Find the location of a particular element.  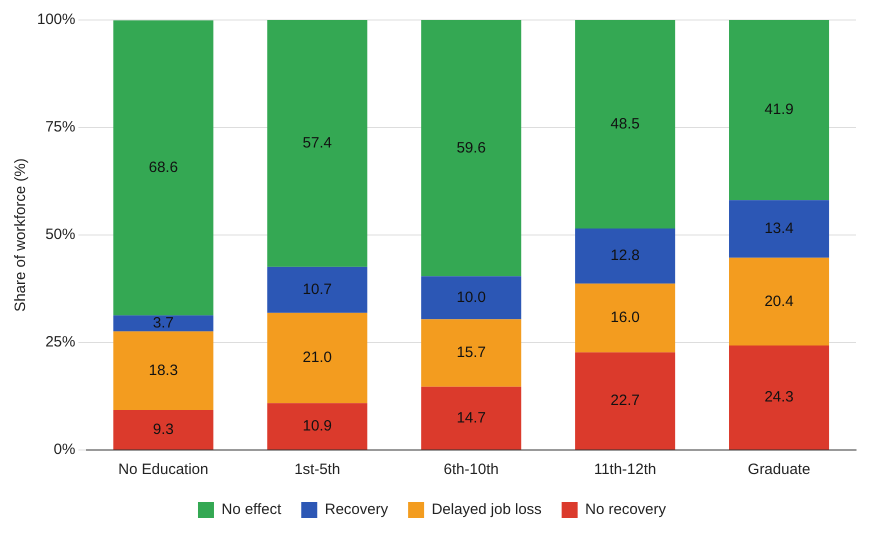

x-tick-label: 6th-10th is located at coordinates (471, 469).